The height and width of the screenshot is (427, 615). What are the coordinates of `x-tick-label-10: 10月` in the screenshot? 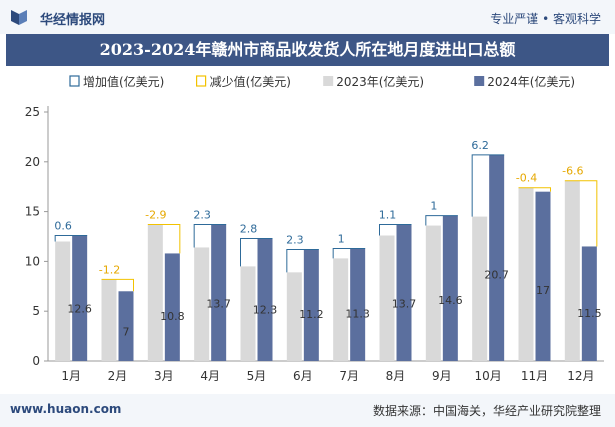 It's located at (488, 376).